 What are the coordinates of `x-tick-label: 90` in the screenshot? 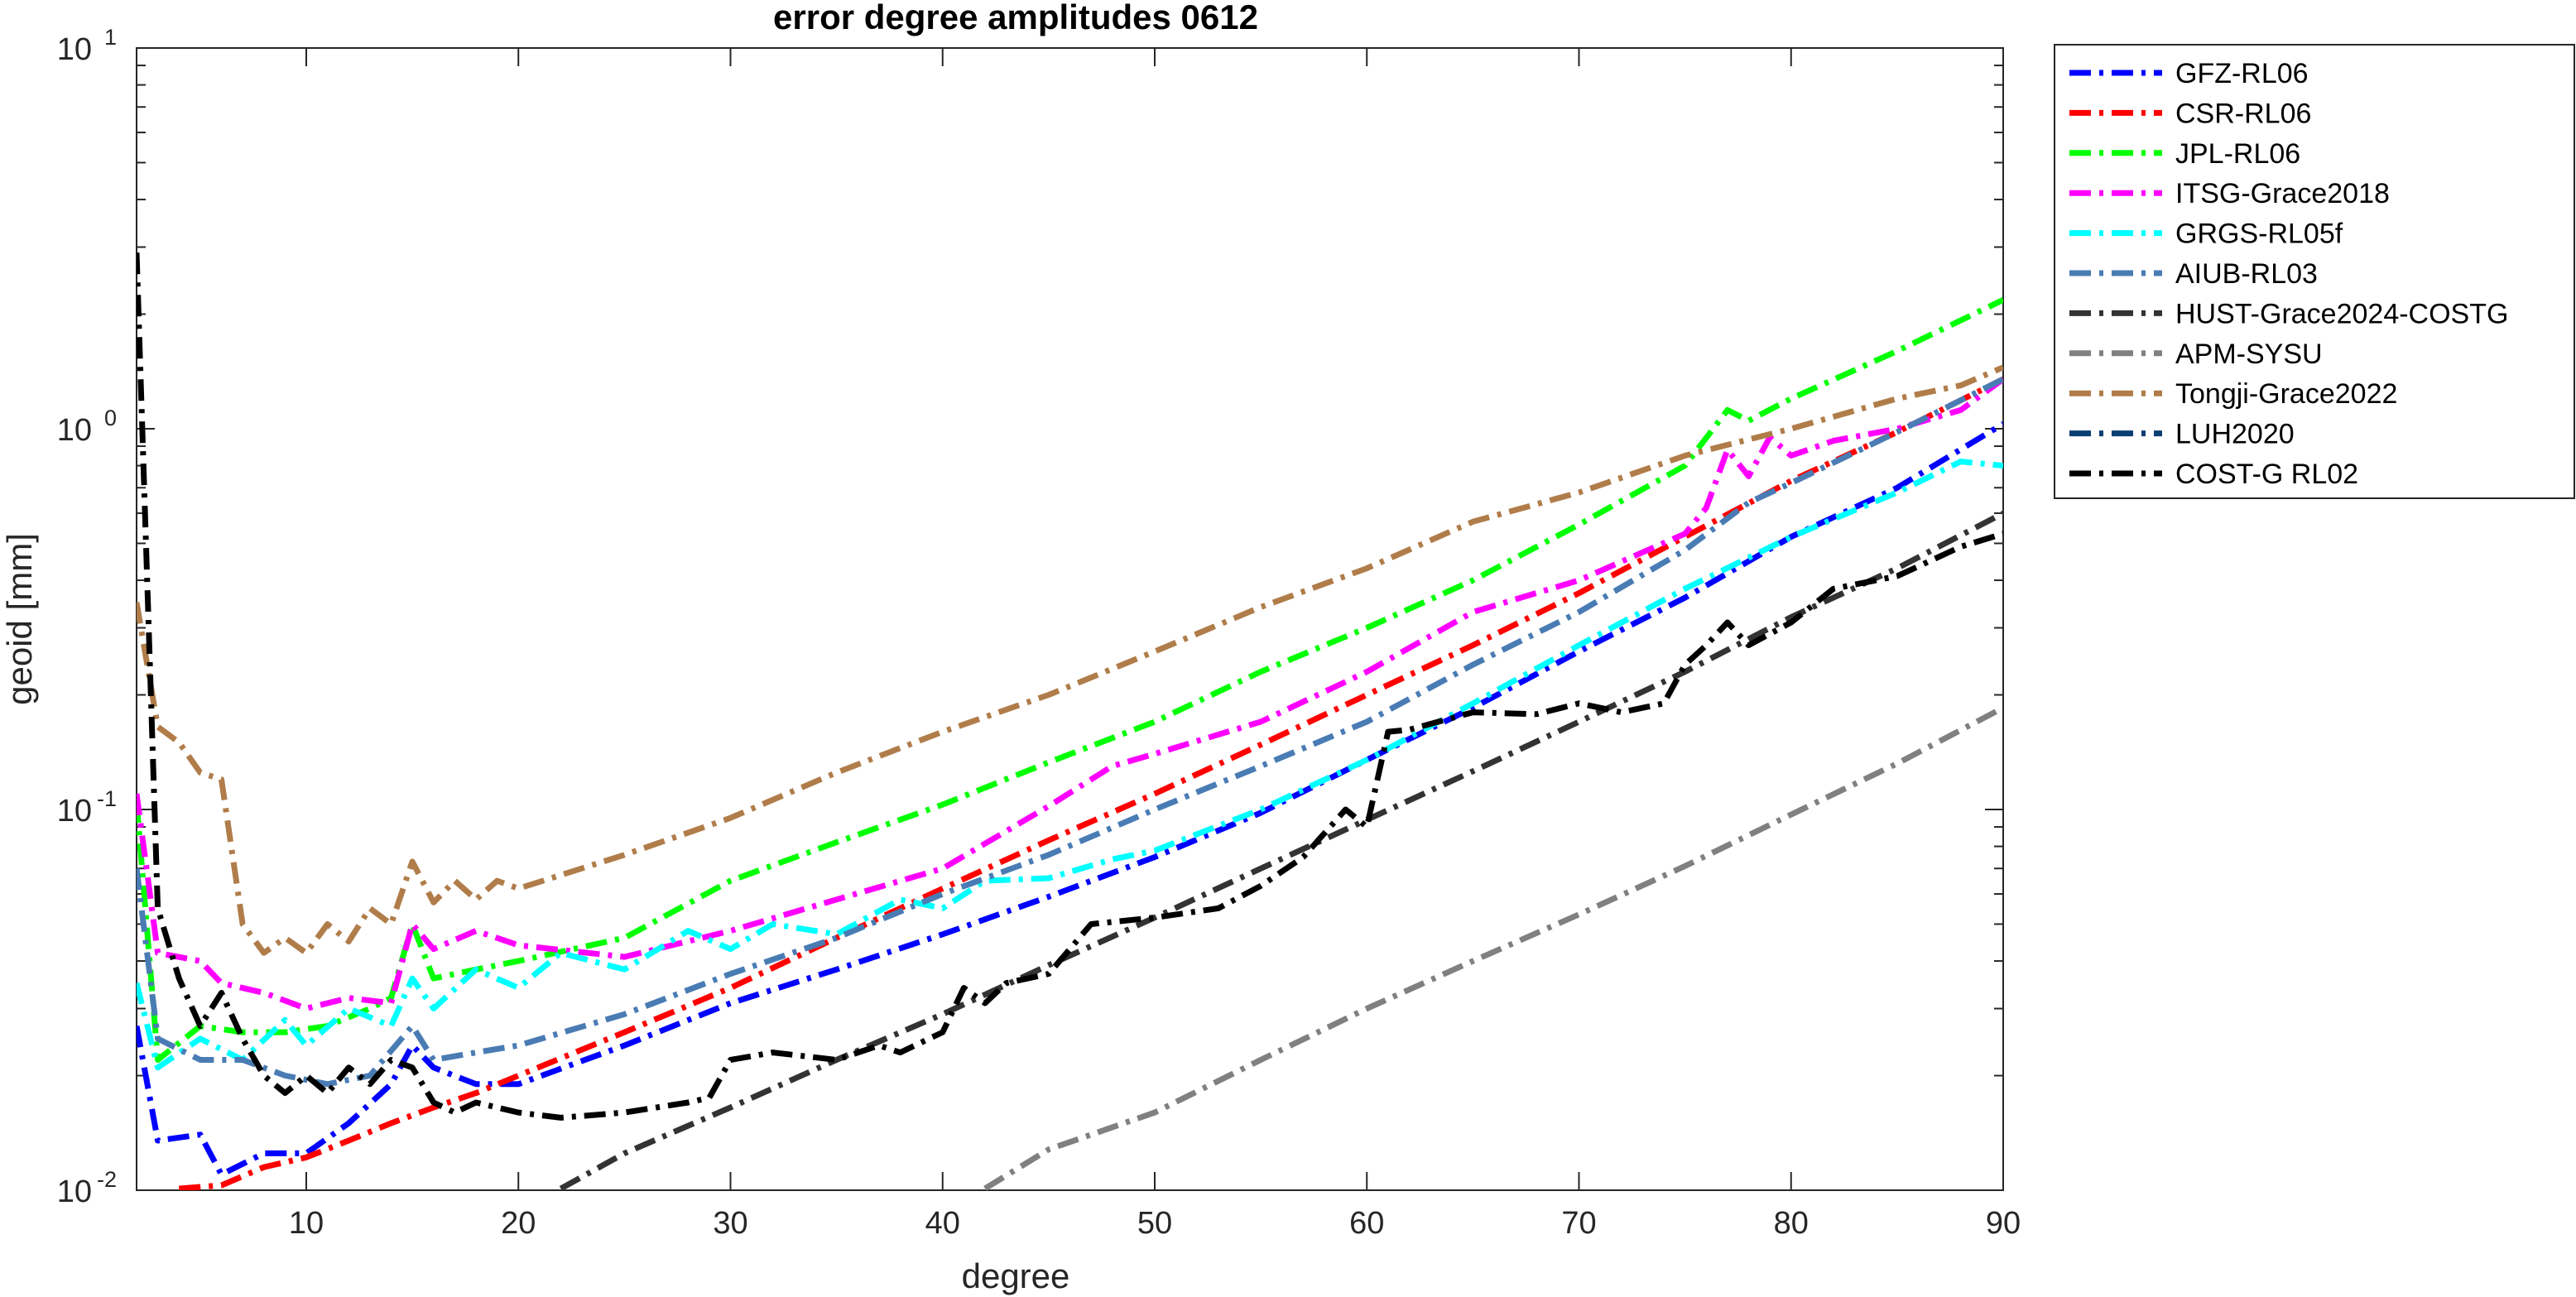 It's located at (2003, 1223).